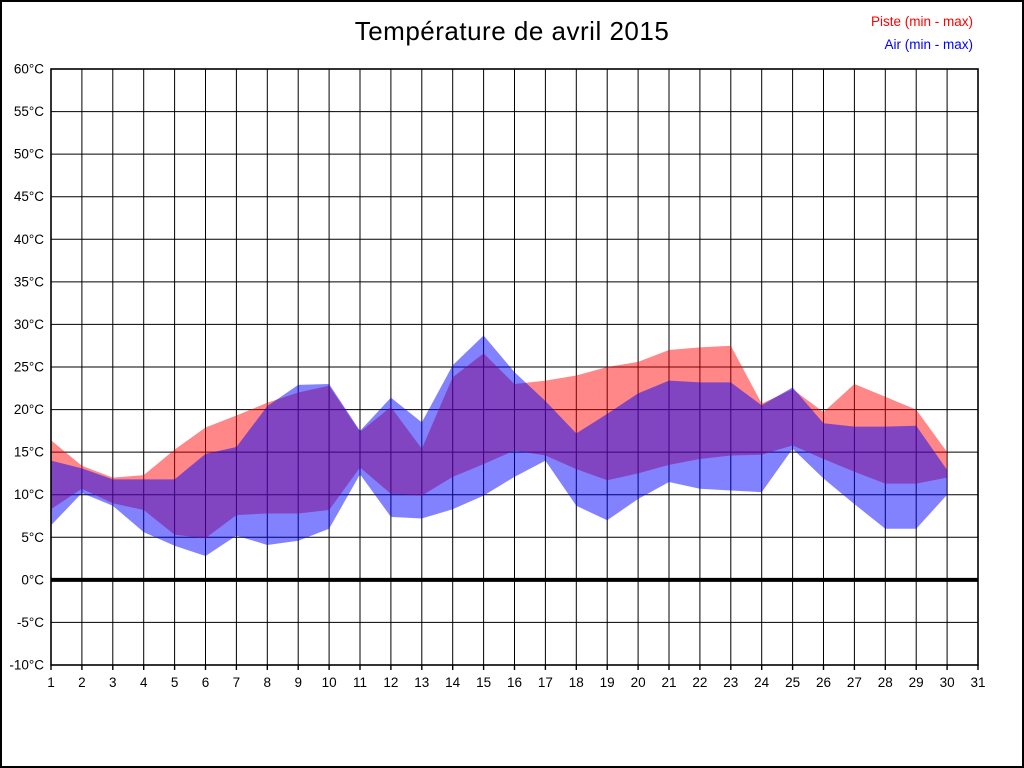  Describe the element at coordinates (51, 682) in the screenshot. I see `x-tick-label: 1` at that location.